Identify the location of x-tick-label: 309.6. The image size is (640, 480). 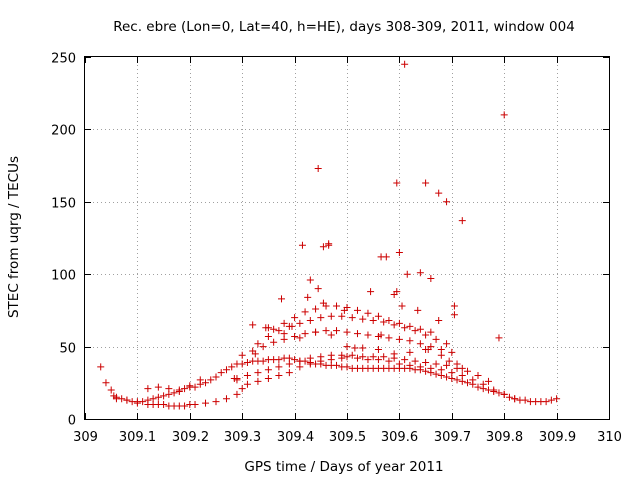
(399, 437).